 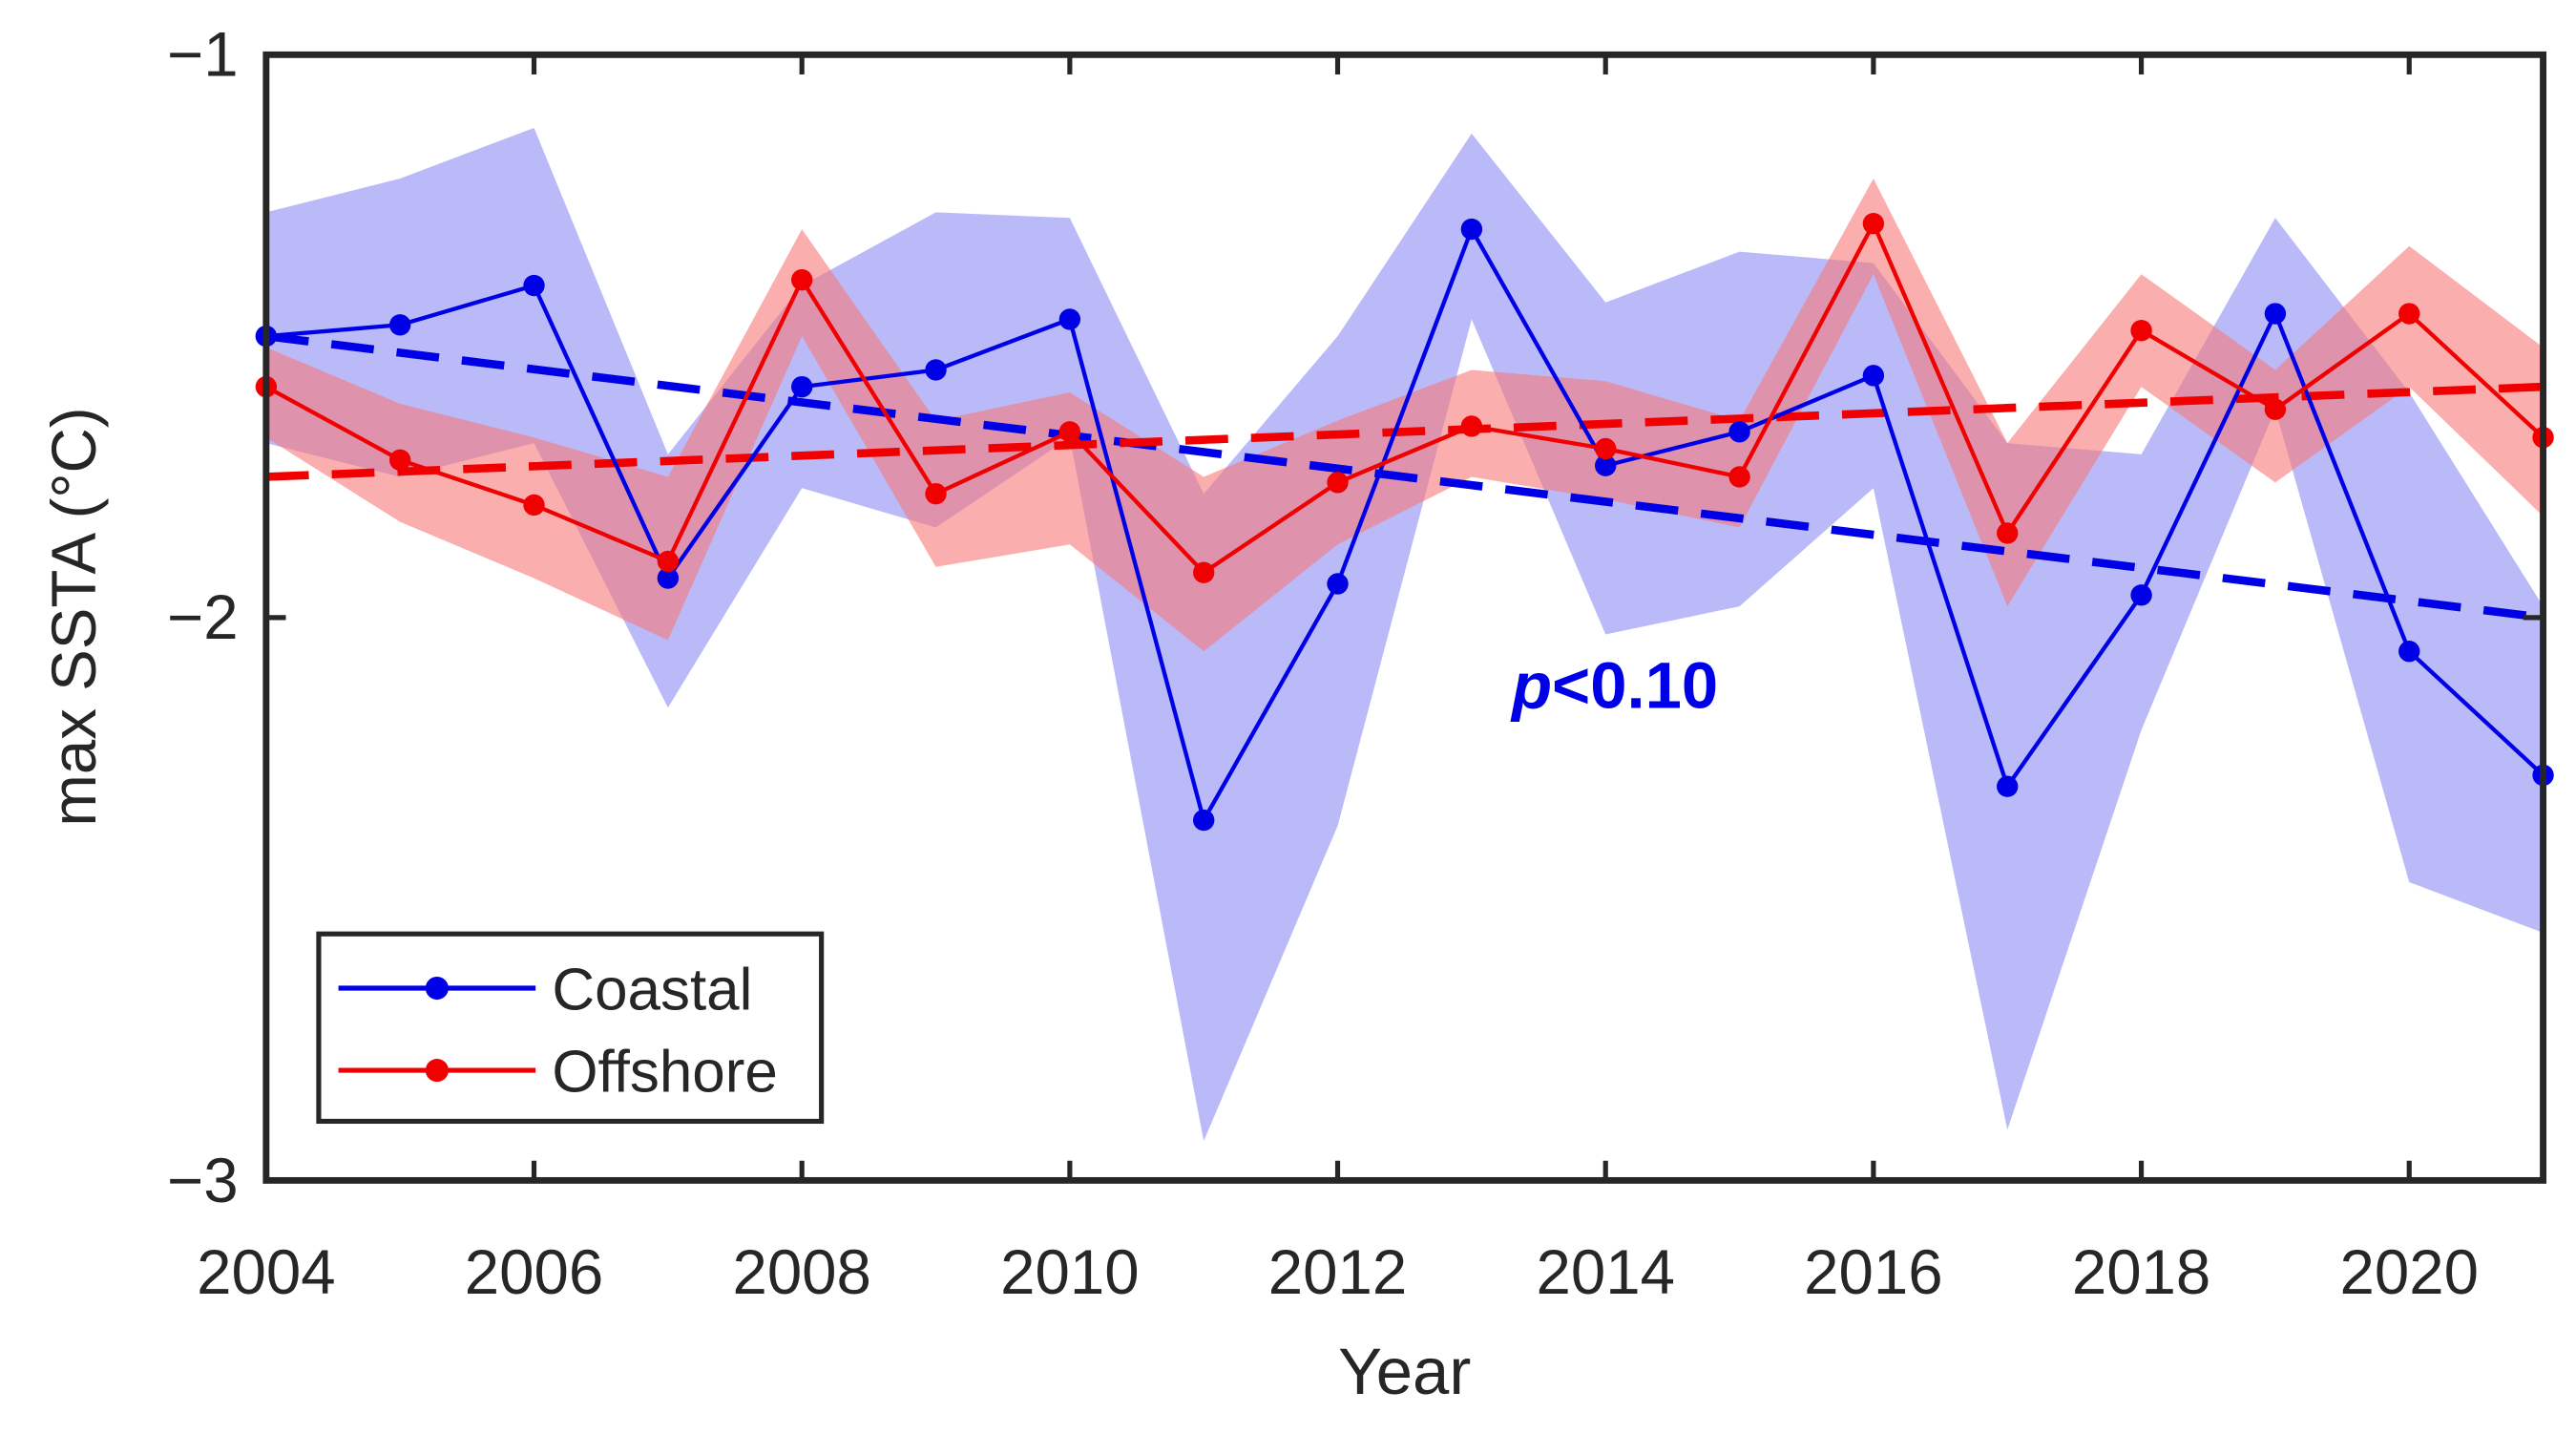 I want to click on offshore-point-2013, so click(x=1471, y=426).